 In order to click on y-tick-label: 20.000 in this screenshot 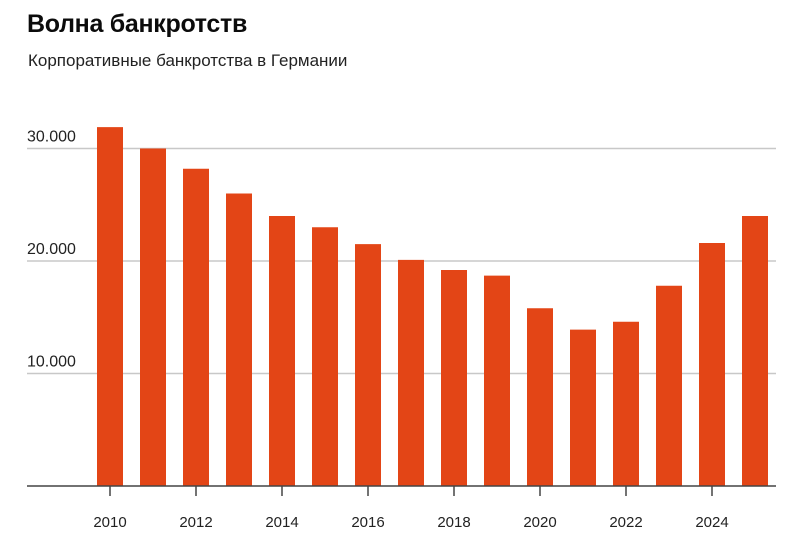, I will do `click(51, 249)`.